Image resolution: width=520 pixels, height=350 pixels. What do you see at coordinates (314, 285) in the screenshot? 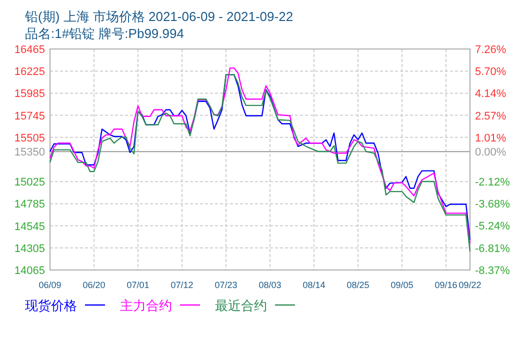
I see `x-tick-label: 08/14` at bounding box center [314, 285].